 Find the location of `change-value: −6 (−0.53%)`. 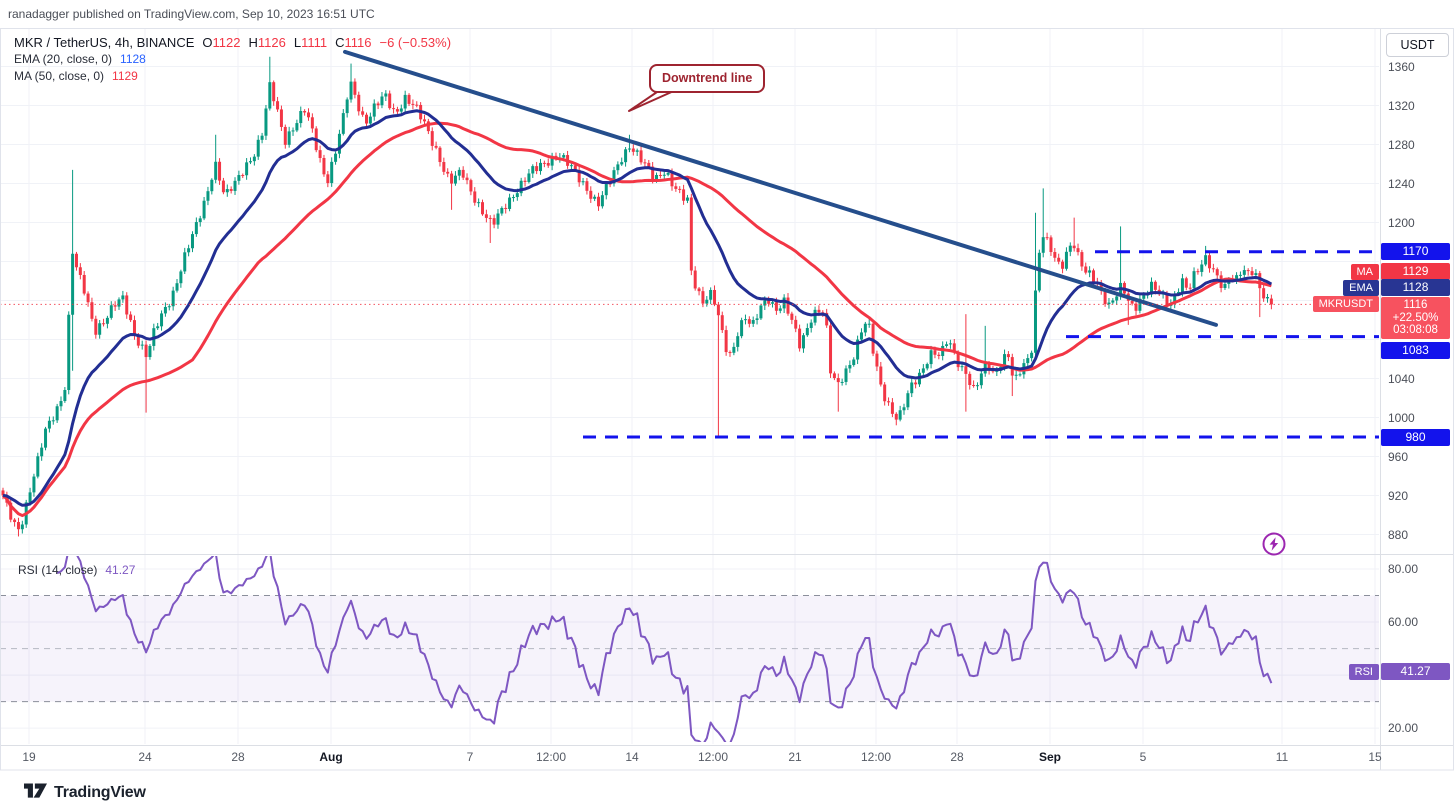

change-value: −6 (−0.53%) is located at coordinates (415, 42).